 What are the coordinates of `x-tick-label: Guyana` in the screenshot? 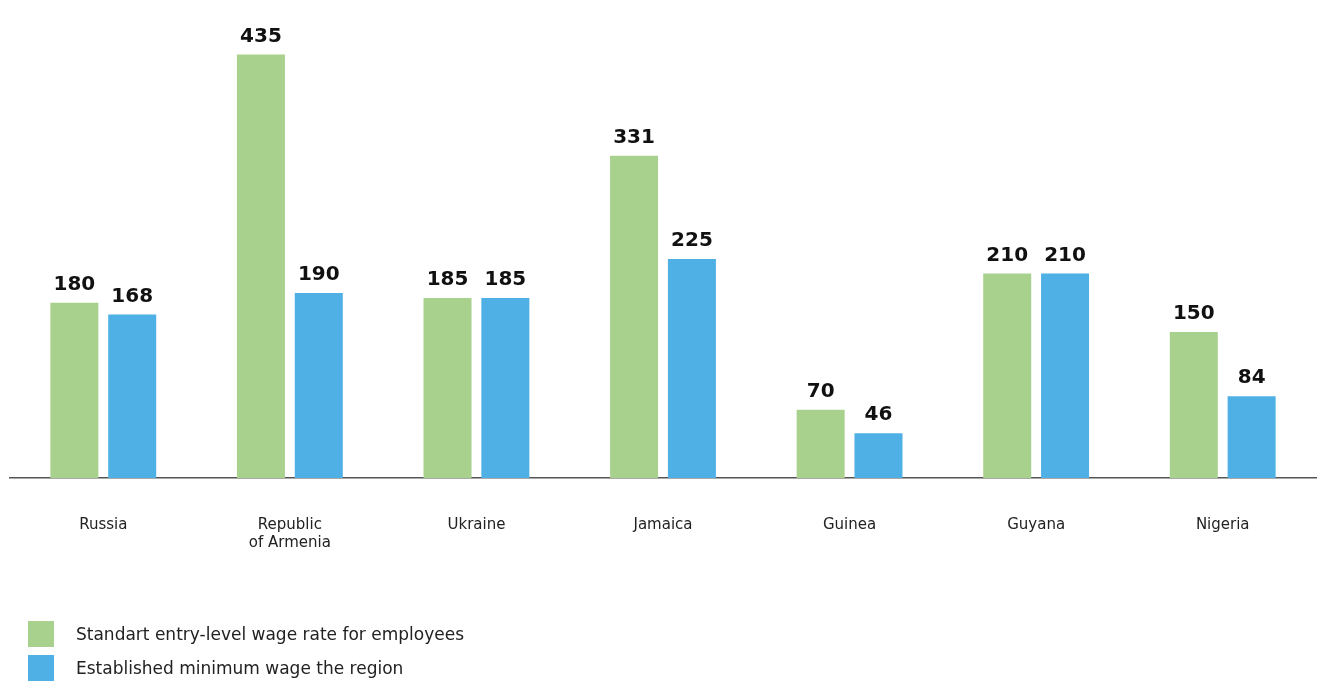 It's located at (1036, 523).